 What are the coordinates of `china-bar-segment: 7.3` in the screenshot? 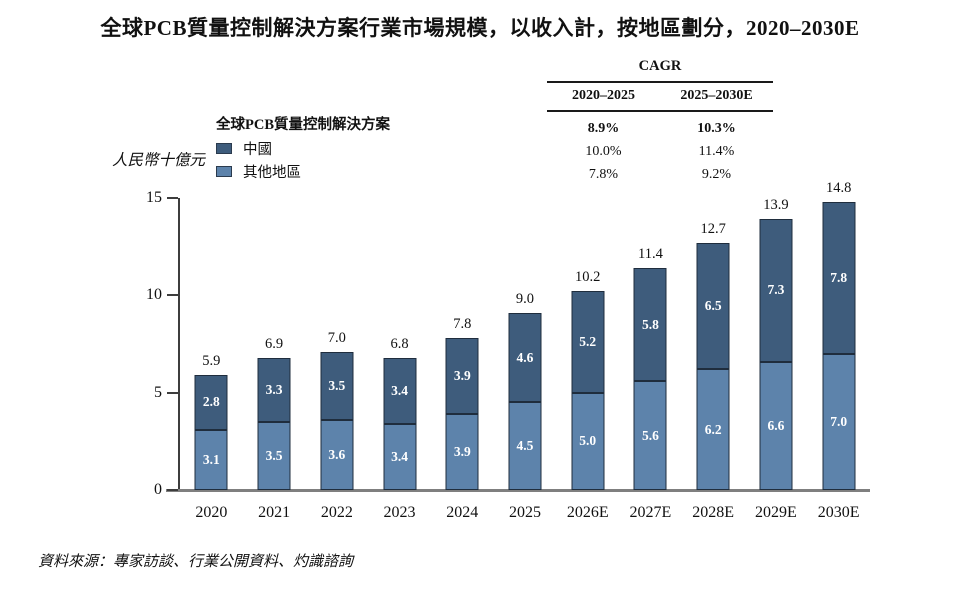 It's located at (776, 290).